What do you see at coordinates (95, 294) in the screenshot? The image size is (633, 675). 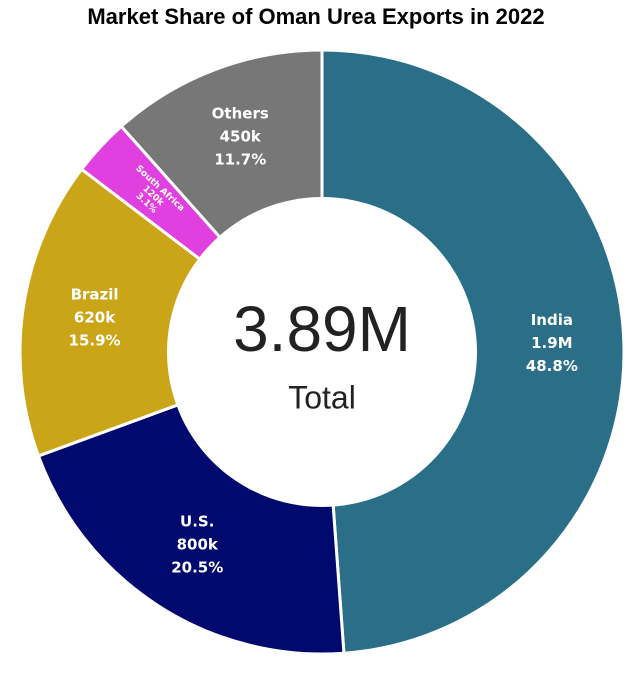 I see `slice-label-text: Brazil` at bounding box center [95, 294].